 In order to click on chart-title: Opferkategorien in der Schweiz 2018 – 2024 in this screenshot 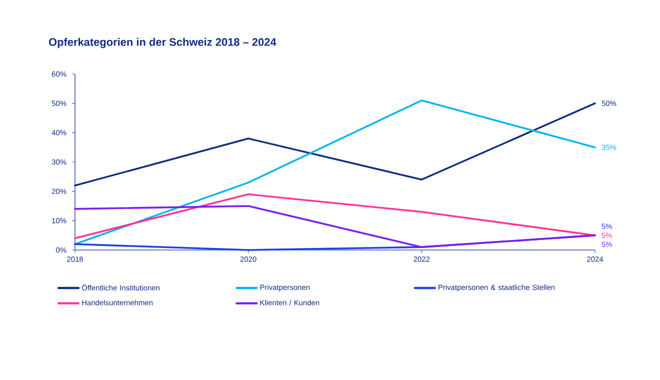, I will do `click(162, 43)`.